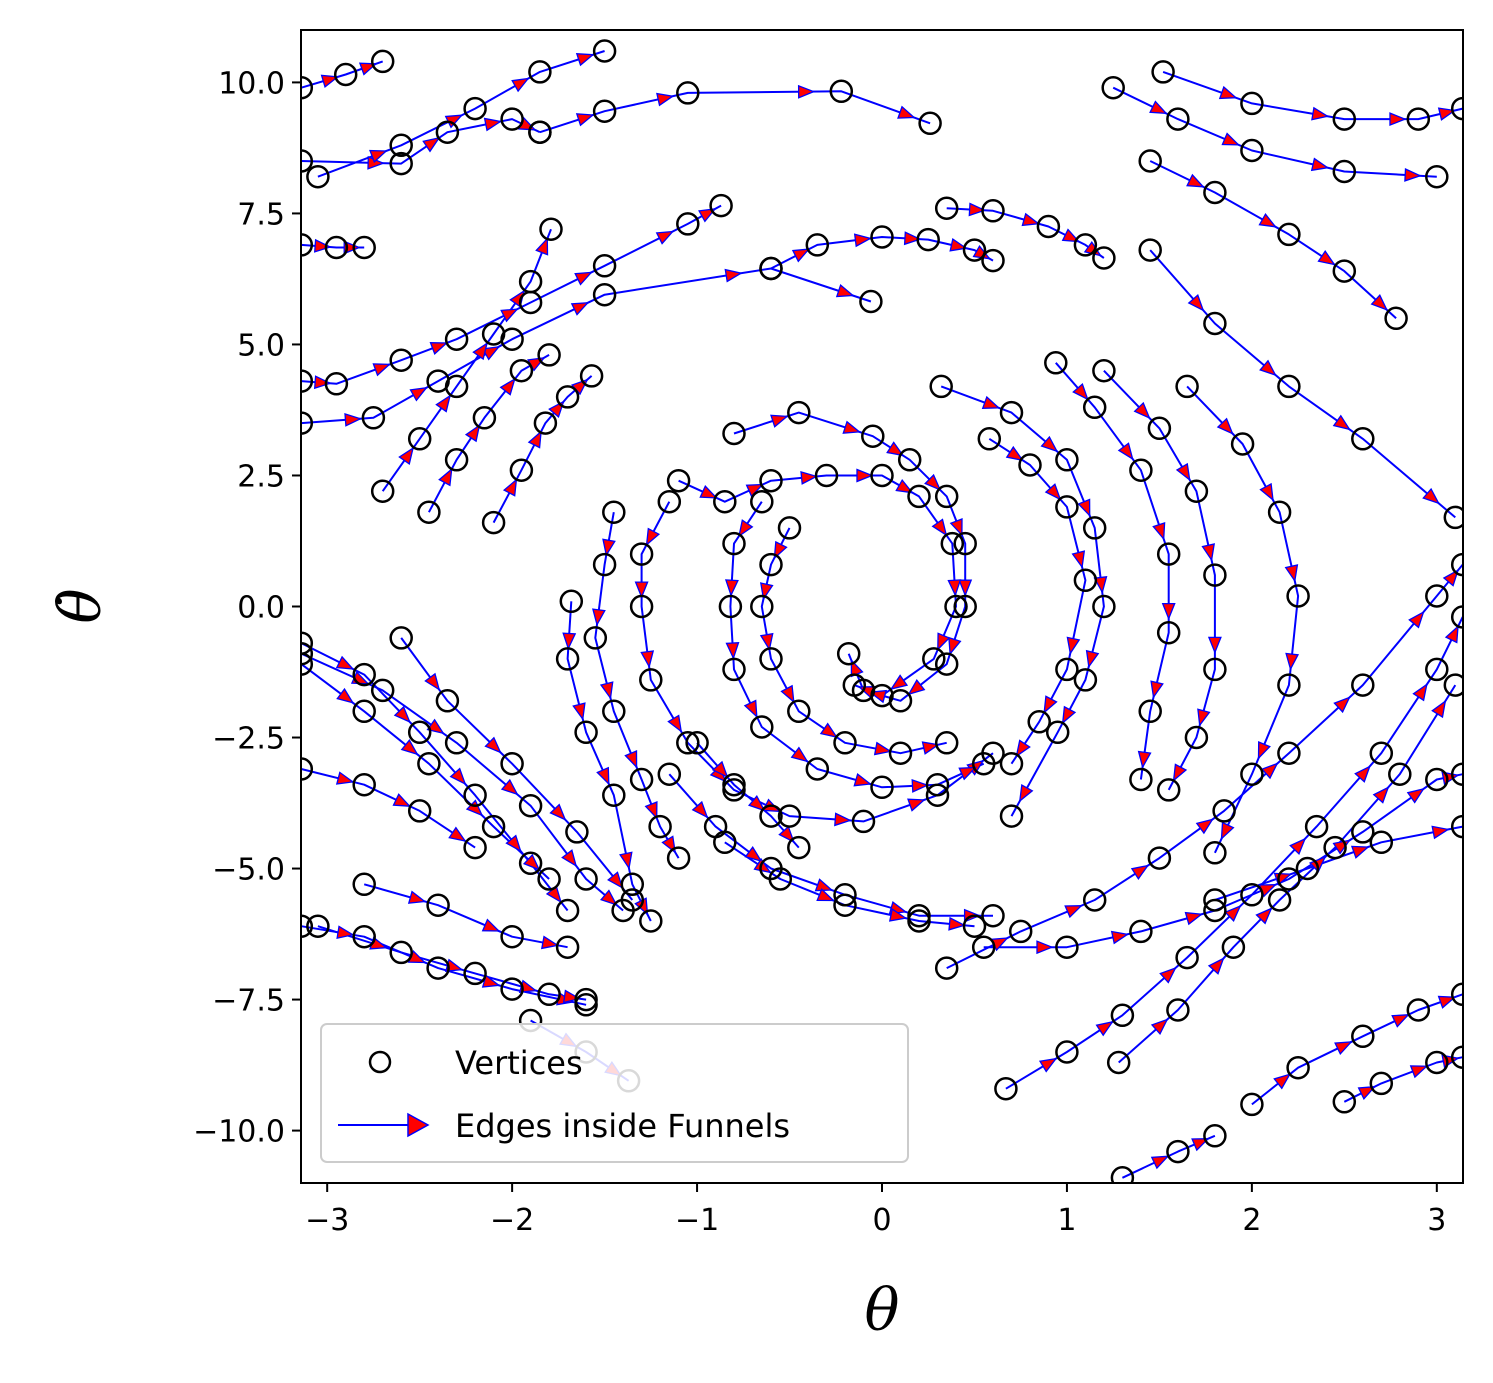 The image size is (1493, 1383). Describe the element at coordinates (251, 83) in the screenshot. I see `y-tick-label: 10.0` at that location.